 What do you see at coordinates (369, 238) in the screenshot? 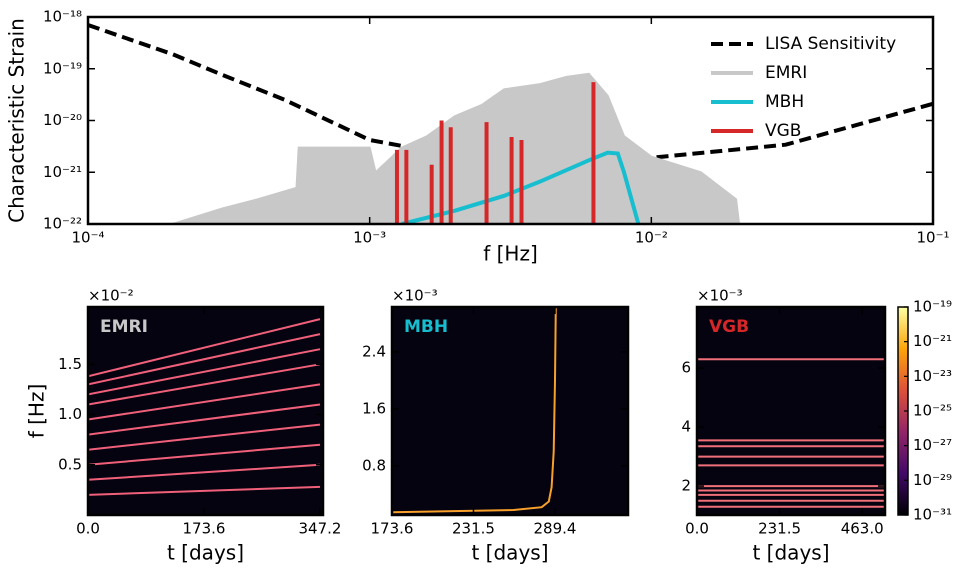
I see `x-tick-label: 10⁻³` at bounding box center [369, 238].